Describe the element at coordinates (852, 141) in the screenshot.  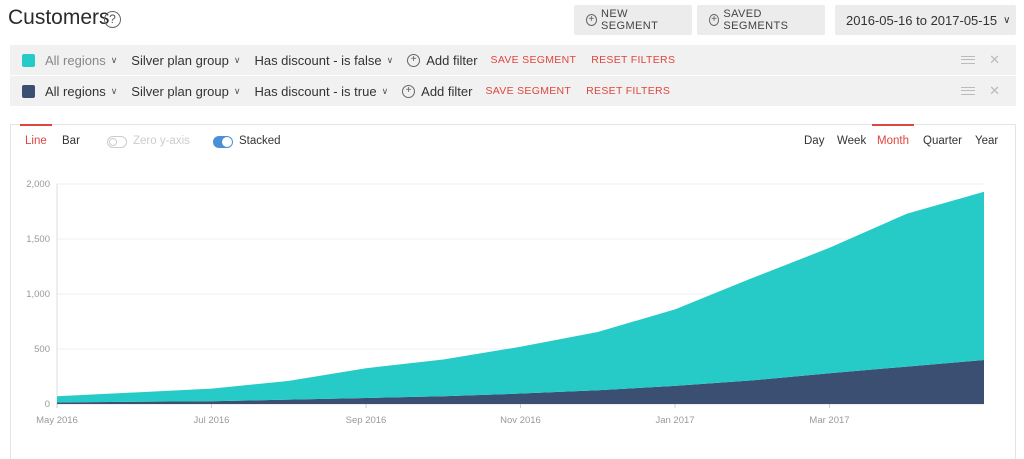
I see `tab-week: Week` at that location.